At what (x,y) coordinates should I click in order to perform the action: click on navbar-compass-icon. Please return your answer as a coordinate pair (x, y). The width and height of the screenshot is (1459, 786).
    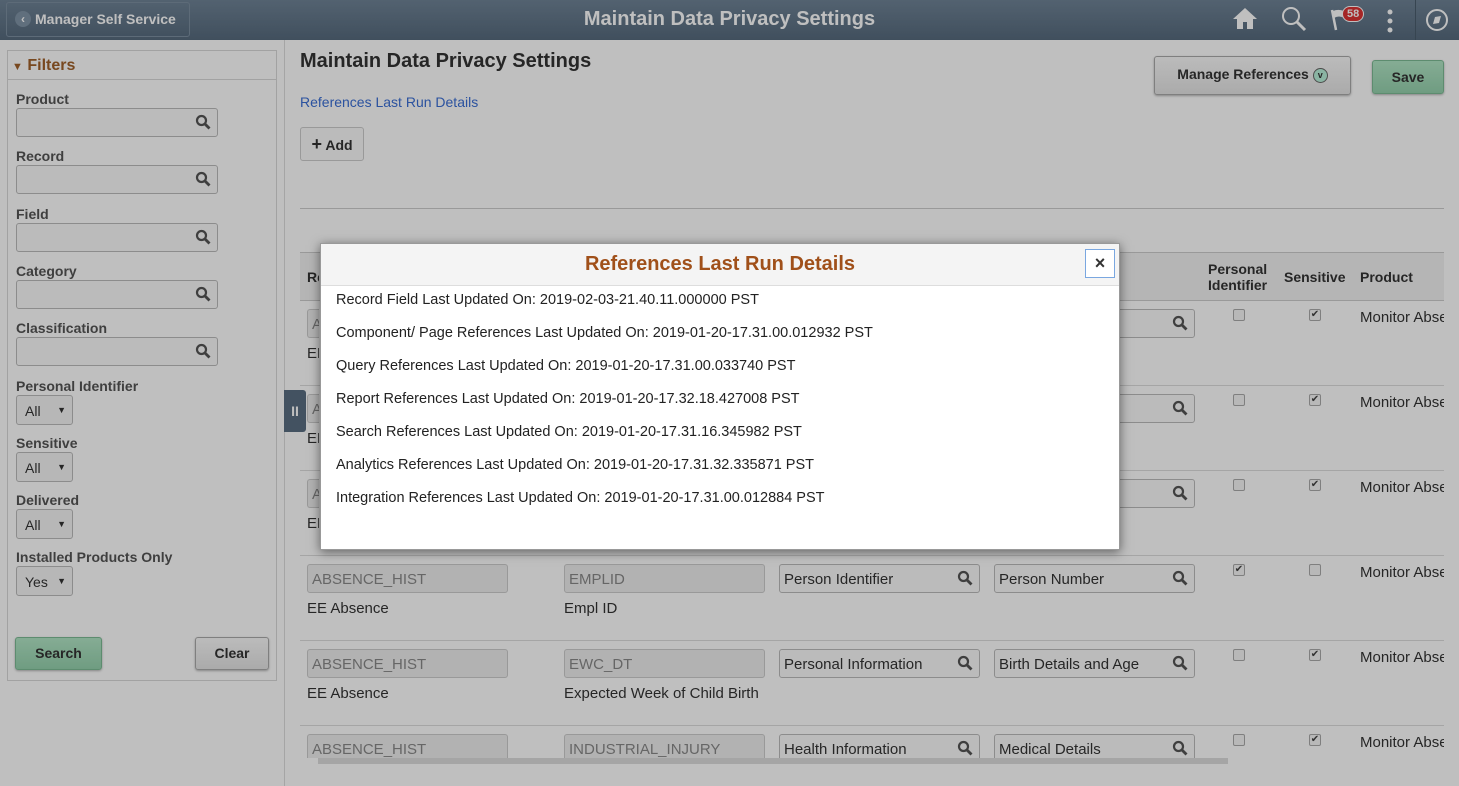
    Looking at the image, I should click on (1437, 23).